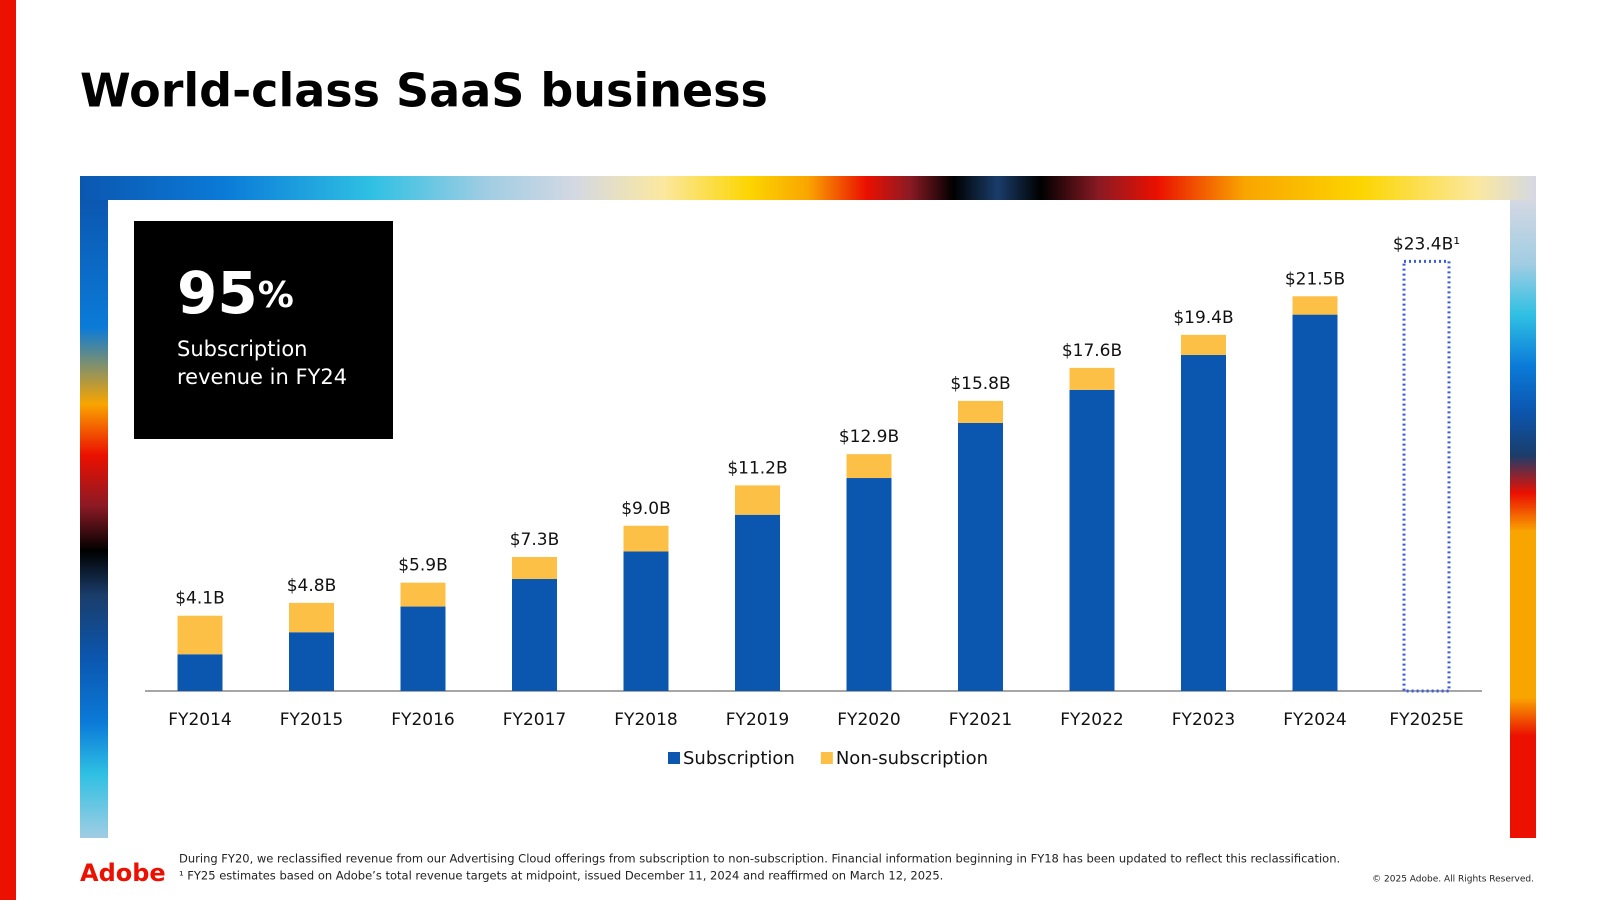 This screenshot has width=1600, height=904. Describe the element at coordinates (1091, 720) in the screenshot. I see `x-tick-label: FY2022` at that location.